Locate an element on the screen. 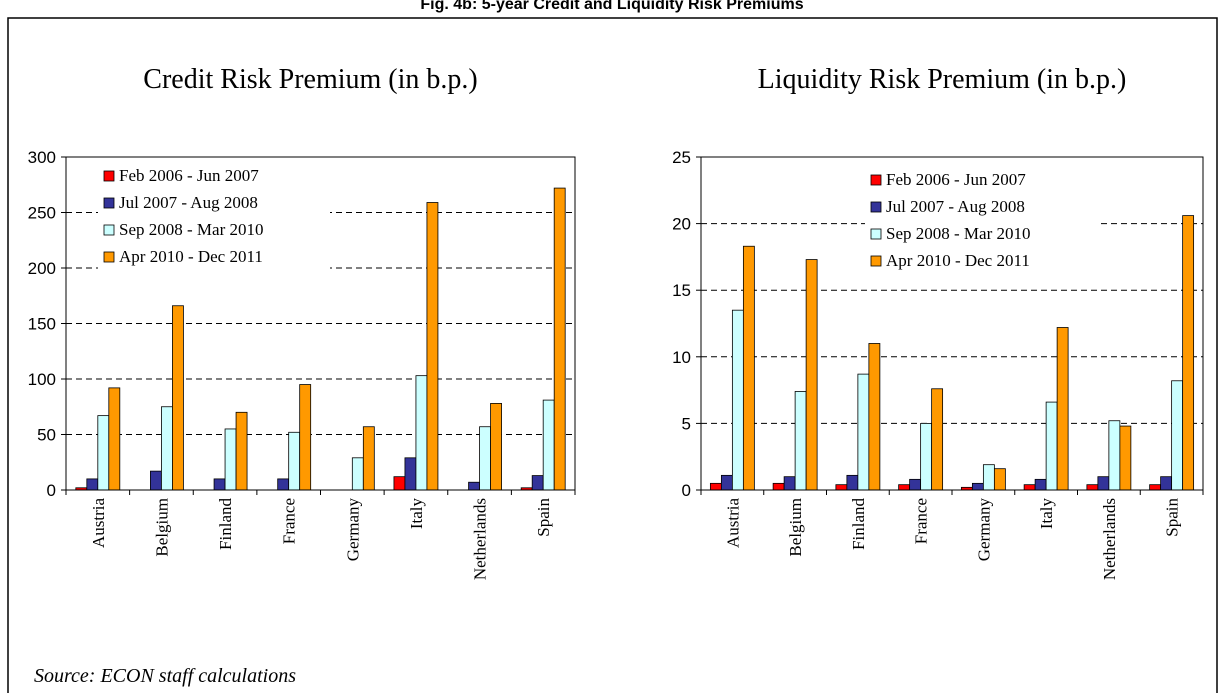 The height and width of the screenshot is (693, 1224). source-note: Source: ECON staff calculations is located at coordinates (165, 676).